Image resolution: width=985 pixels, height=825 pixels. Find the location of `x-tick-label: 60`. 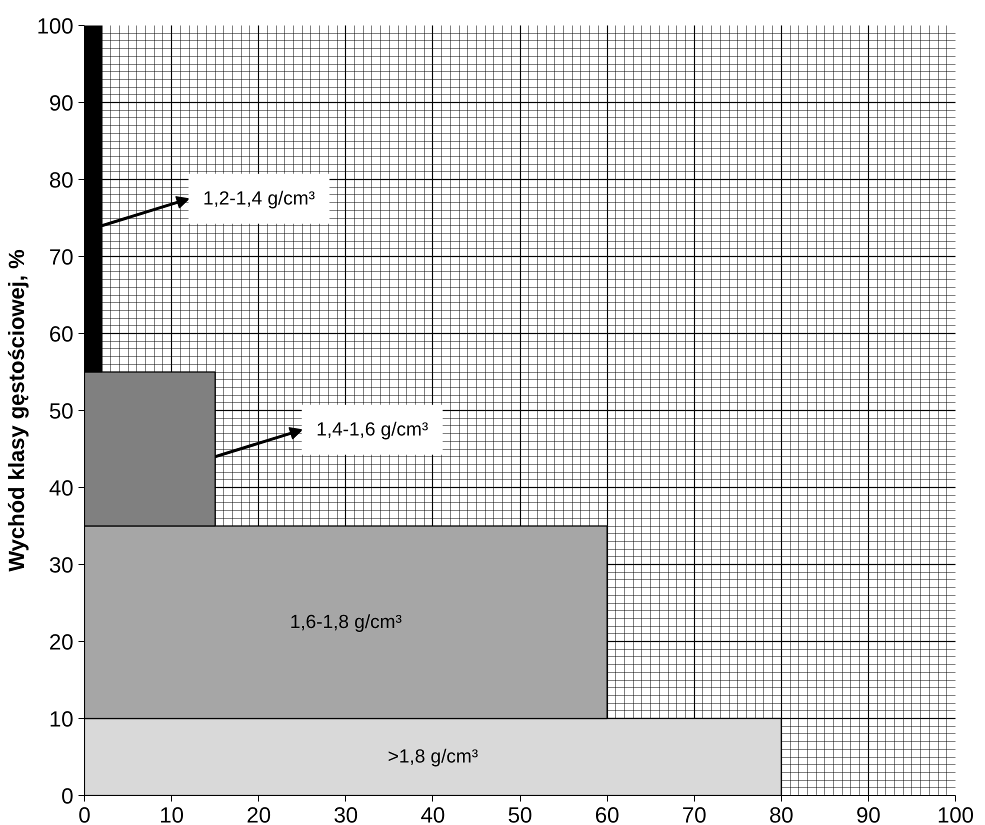

x-tick-label: 60 is located at coordinates (607, 813).